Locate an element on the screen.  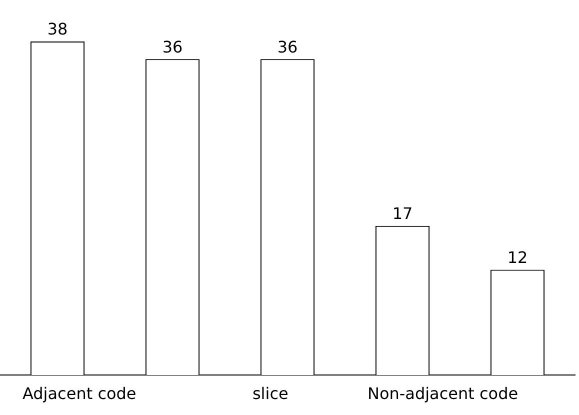
data-label: 12 is located at coordinates (517, 257).